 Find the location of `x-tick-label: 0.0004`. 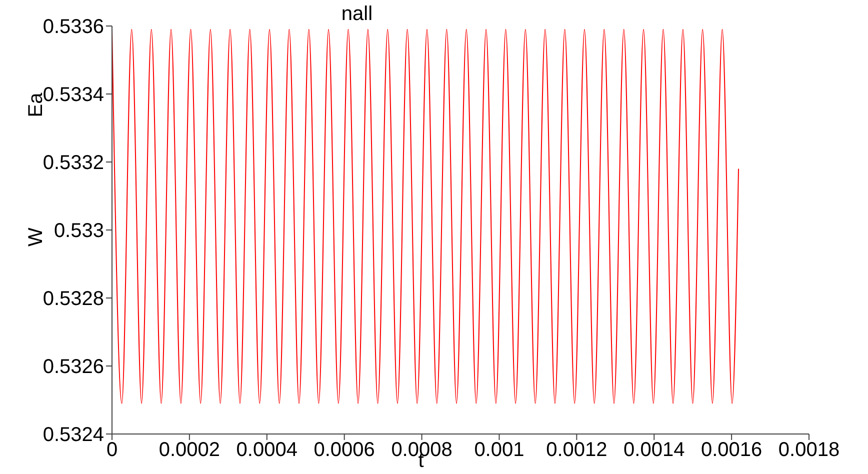

x-tick-label: 0.0004 is located at coordinates (267, 450).